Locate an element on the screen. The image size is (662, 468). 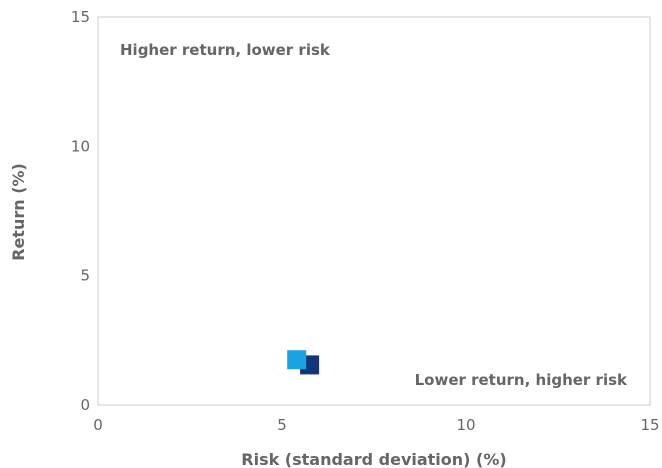
y-tick-labels: 0 5 10 15 is located at coordinates (80, 211).